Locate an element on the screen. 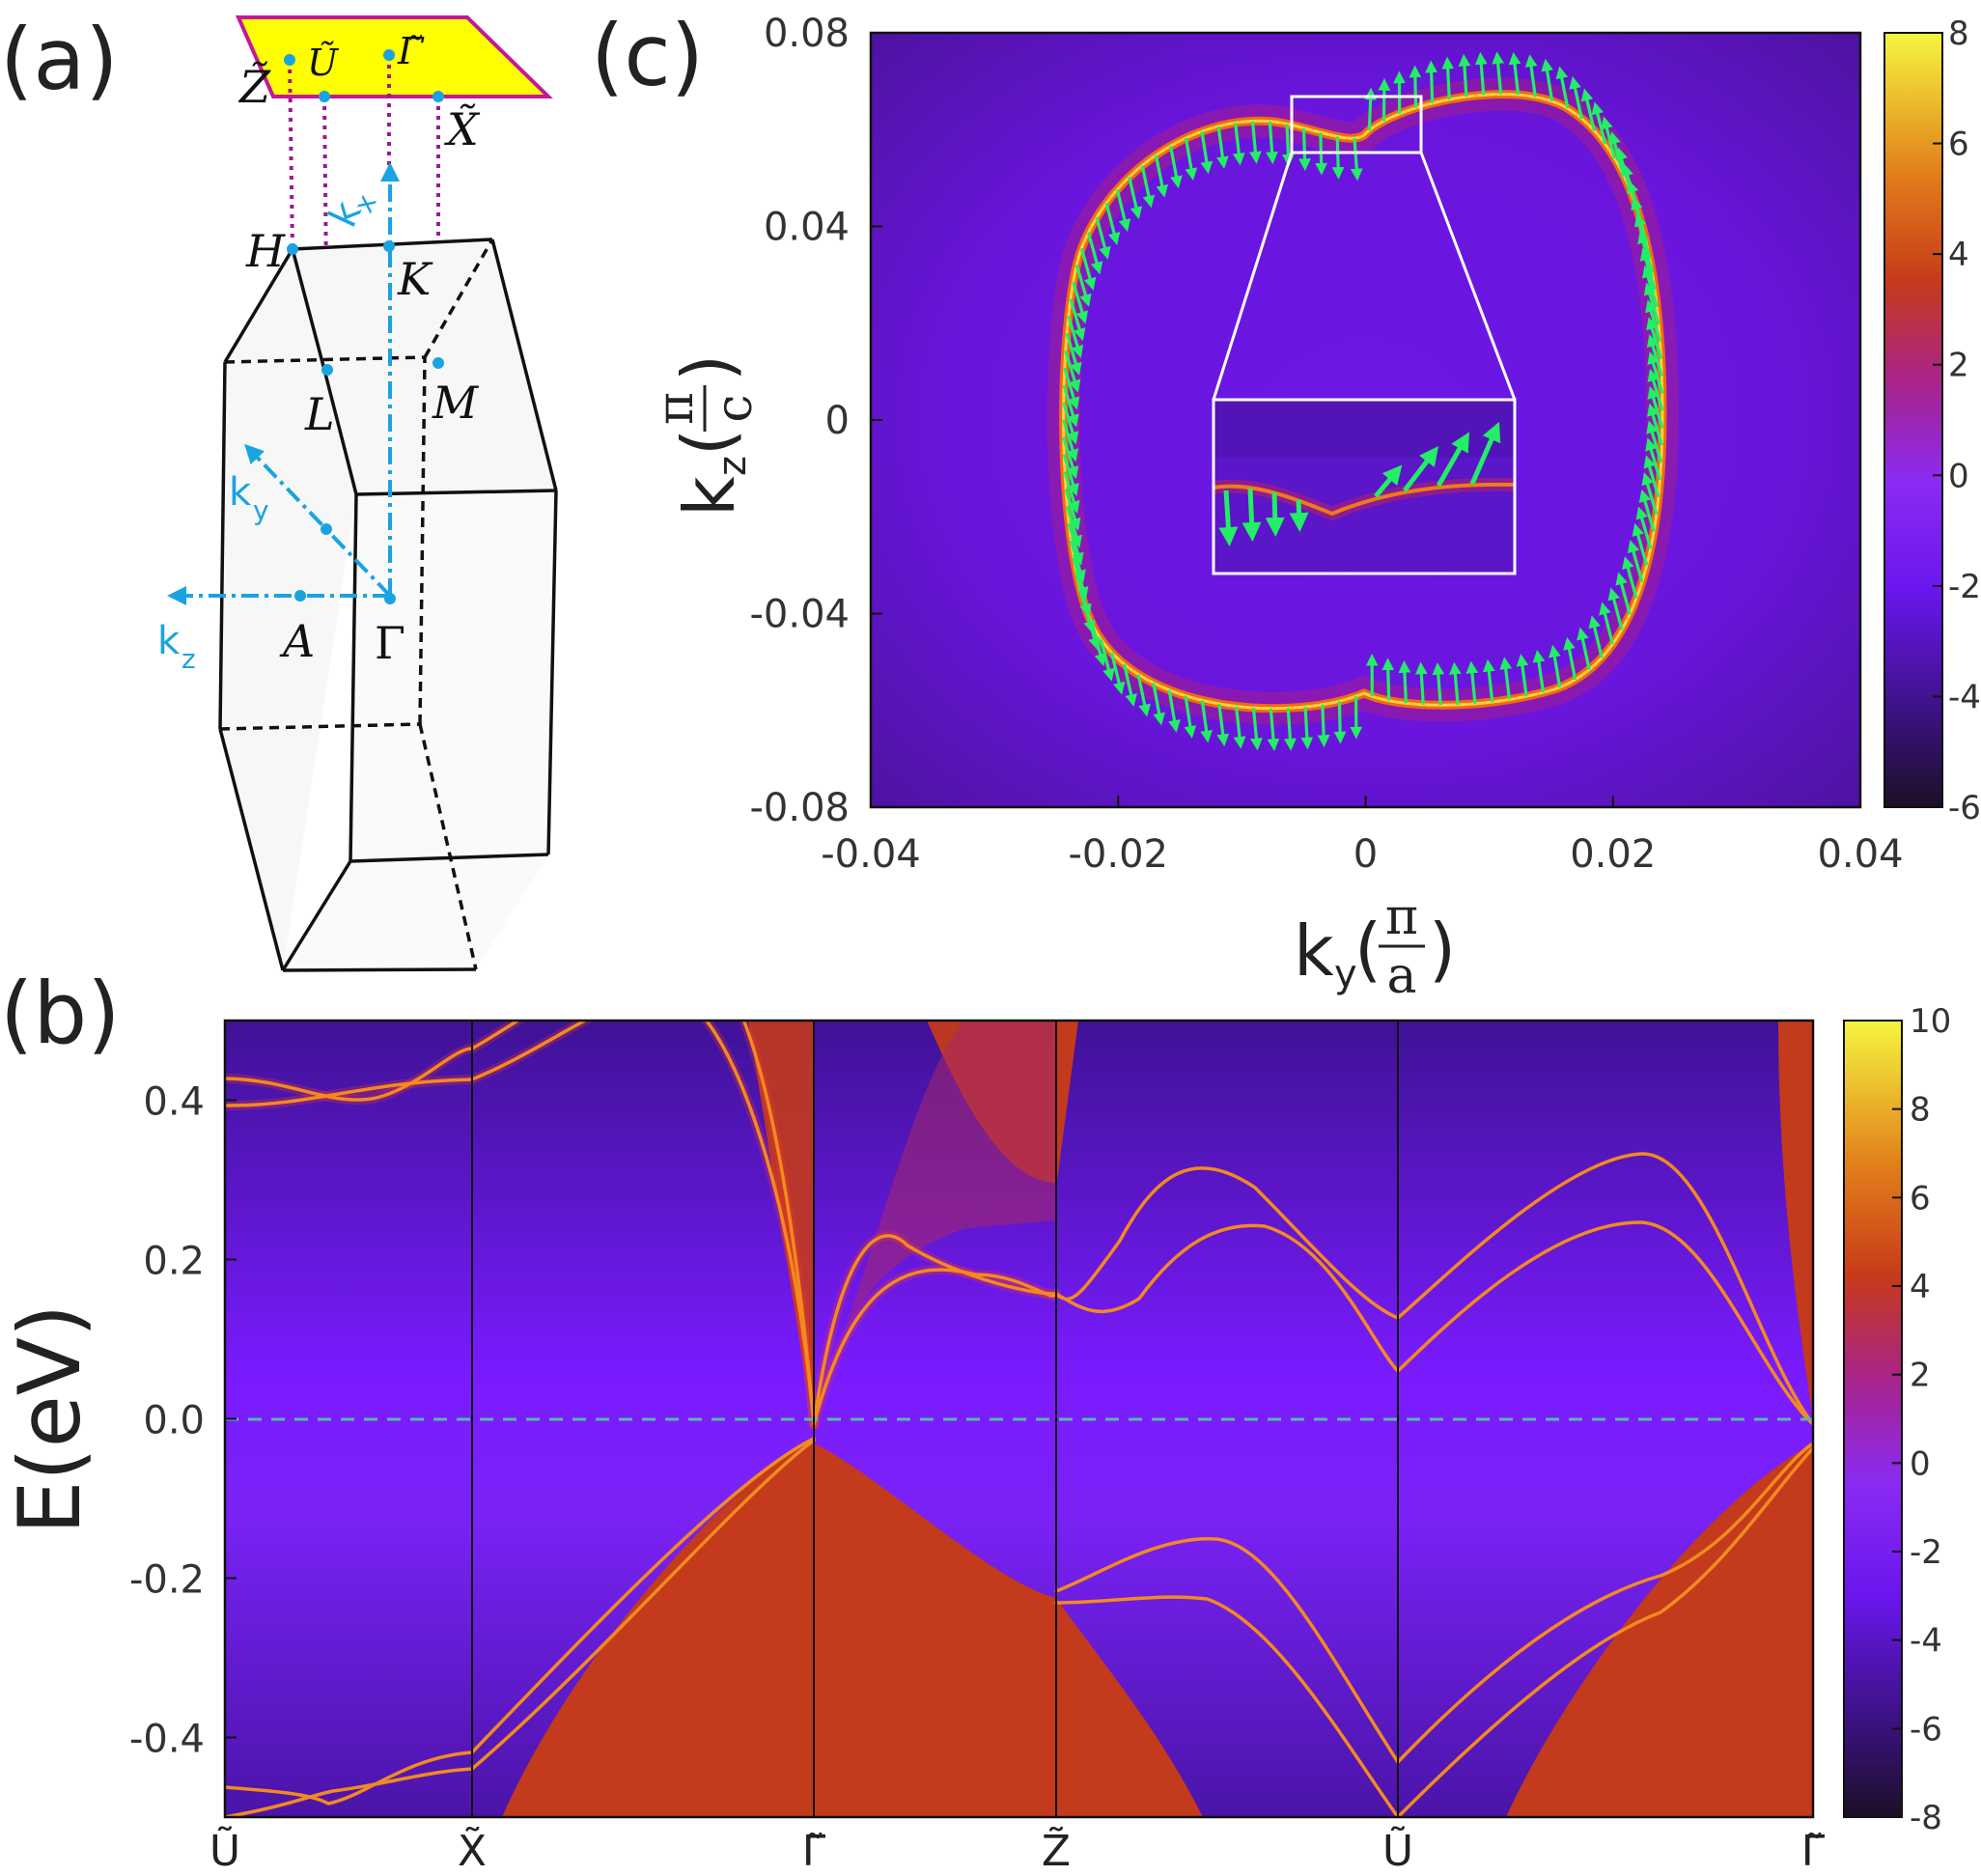 The height and width of the screenshot is (1876, 1981). c-cbtick-label: 8 is located at coordinates (1958, 34).